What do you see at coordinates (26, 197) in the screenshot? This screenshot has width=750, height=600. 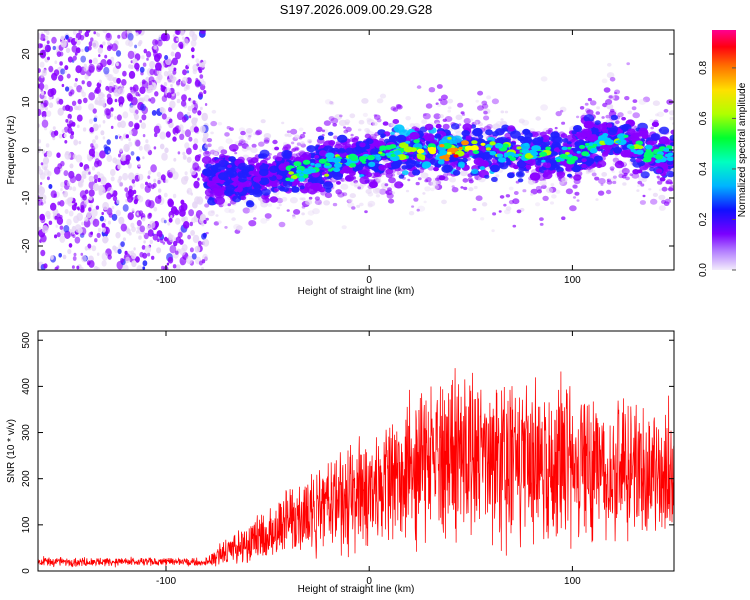 I see `spectrogram-ytick-label: -10` at bounding box center [26, 197].